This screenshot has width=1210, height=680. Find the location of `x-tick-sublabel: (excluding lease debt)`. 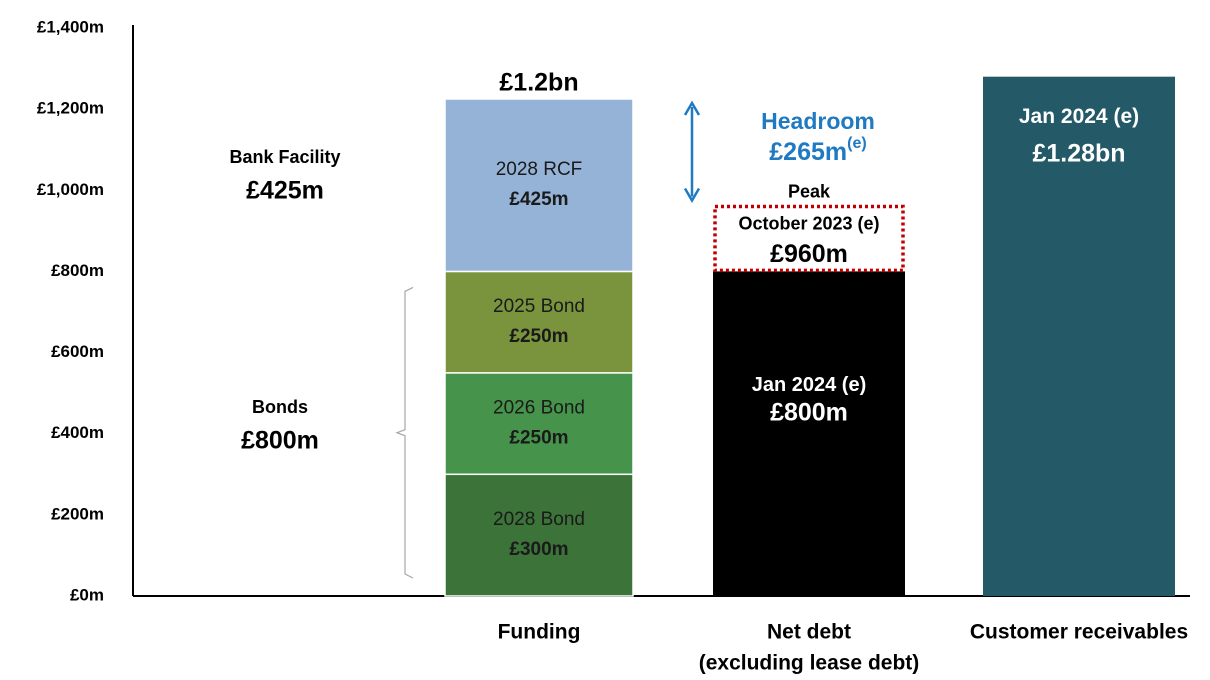

x-tick-sublabel: (excluding lease debt) is located at coordinates (809, 663).